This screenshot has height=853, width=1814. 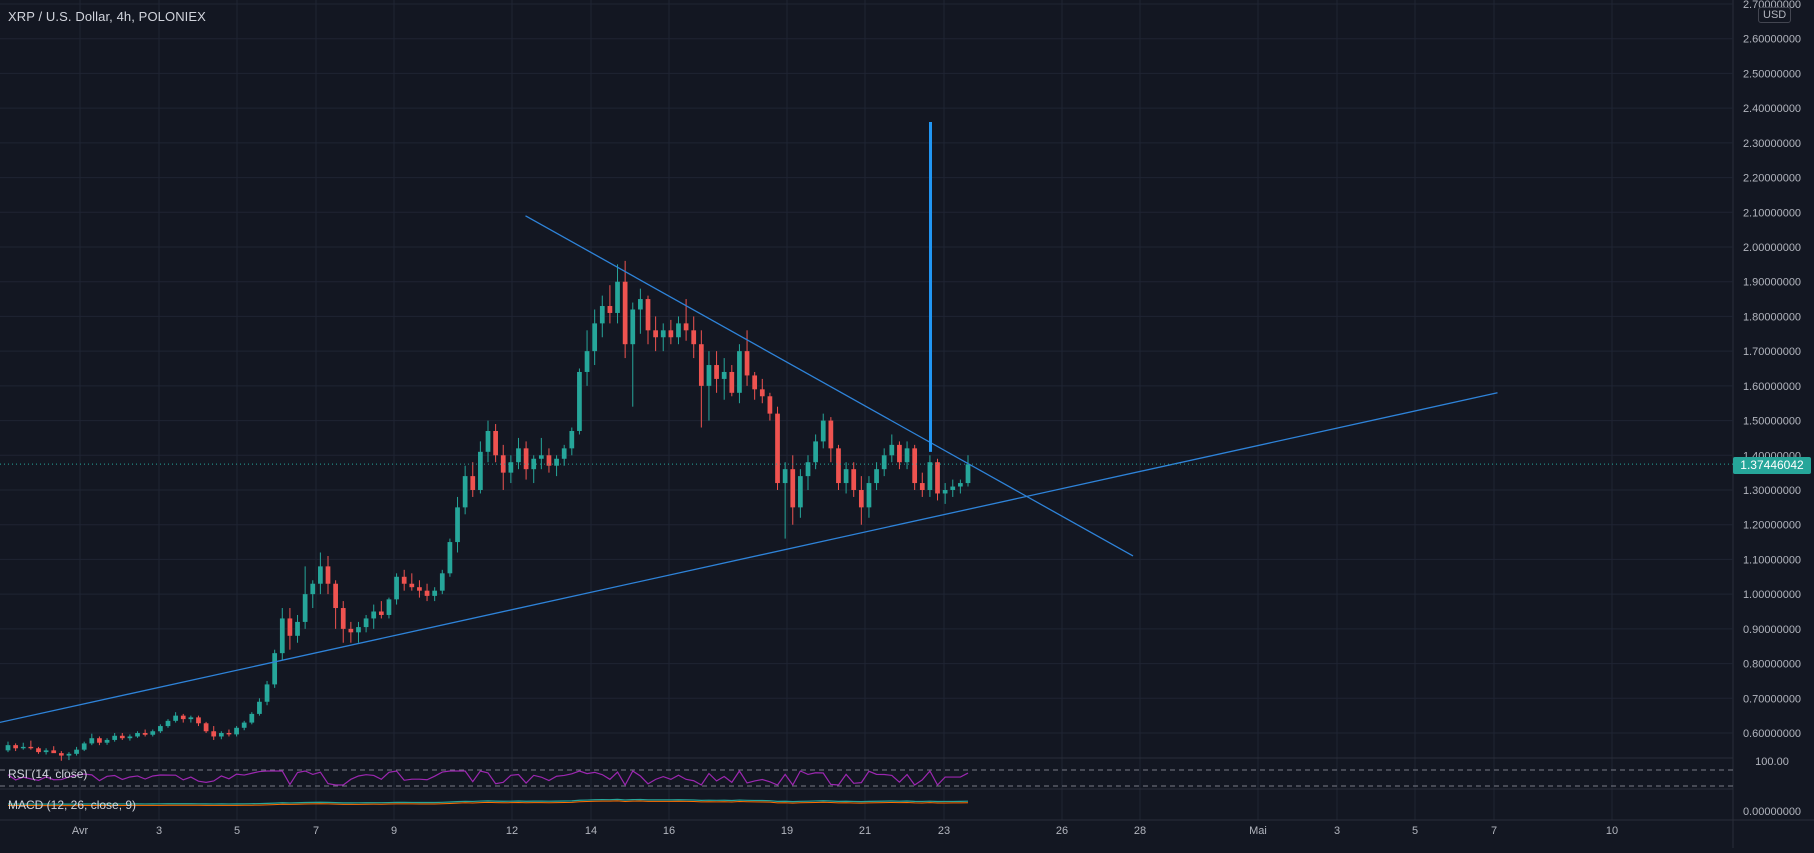 What do you see at coordinates (1258, 831) in the screenshot?
I see `time-tick-label: Mai` at bounding box center [1258, 831].